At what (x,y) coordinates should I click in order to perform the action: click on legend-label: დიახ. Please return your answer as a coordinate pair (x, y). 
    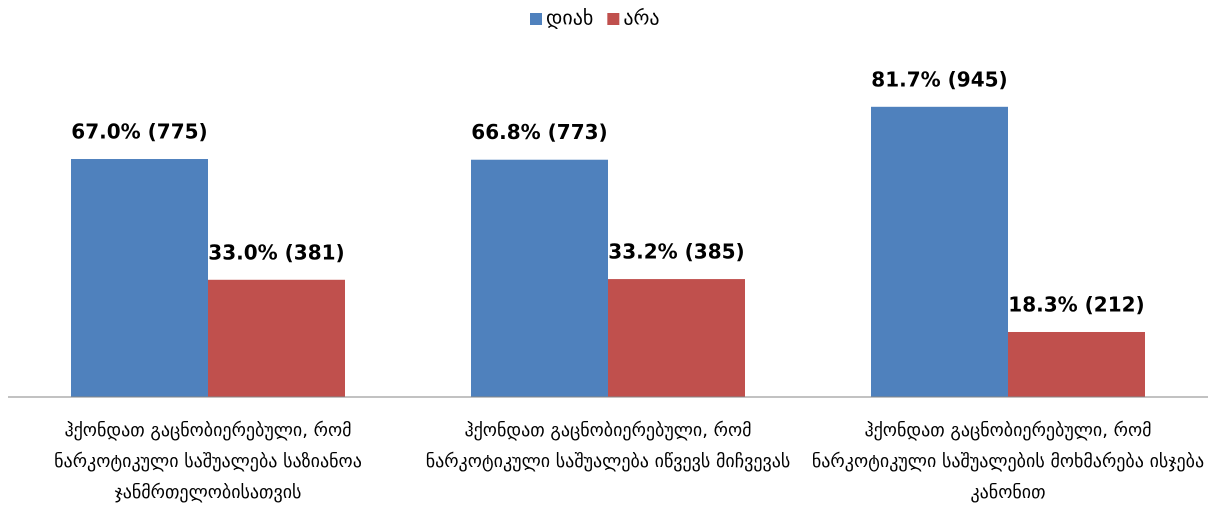
    Looking at the image, I should click on (569, 18).